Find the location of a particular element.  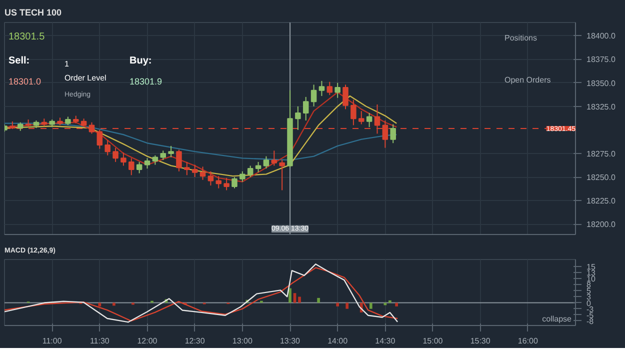

annotation: 18301.5 is located at coordinates (27, 37).